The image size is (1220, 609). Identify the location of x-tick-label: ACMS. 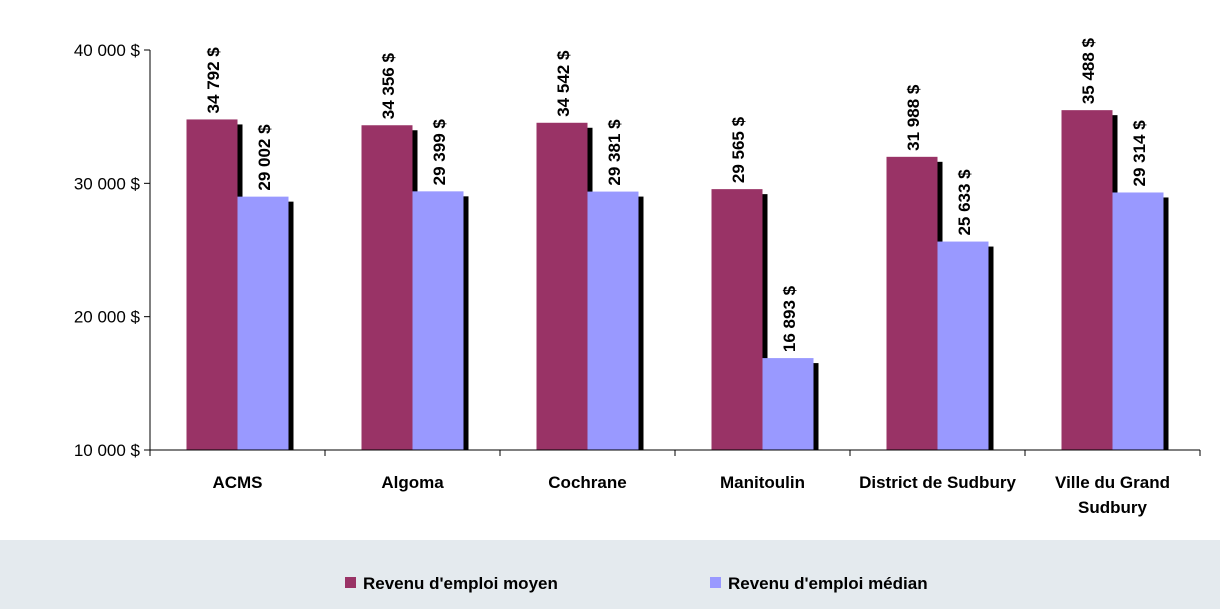
(237, 482).